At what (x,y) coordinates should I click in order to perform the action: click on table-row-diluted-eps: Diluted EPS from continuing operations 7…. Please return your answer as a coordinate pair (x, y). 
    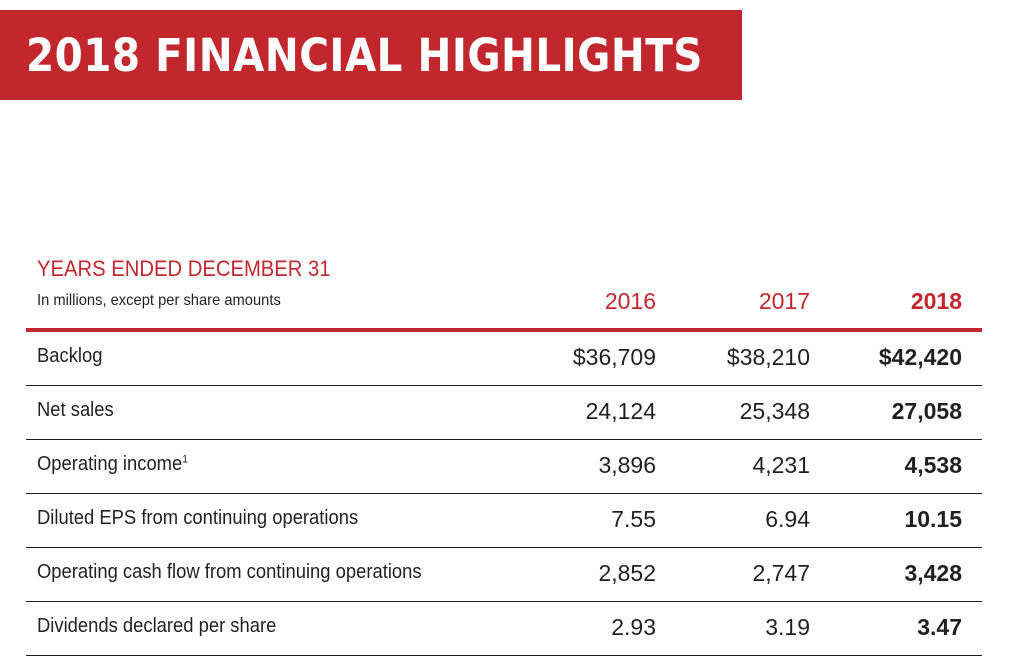
    Looking at the image, I should click on (504, 521).